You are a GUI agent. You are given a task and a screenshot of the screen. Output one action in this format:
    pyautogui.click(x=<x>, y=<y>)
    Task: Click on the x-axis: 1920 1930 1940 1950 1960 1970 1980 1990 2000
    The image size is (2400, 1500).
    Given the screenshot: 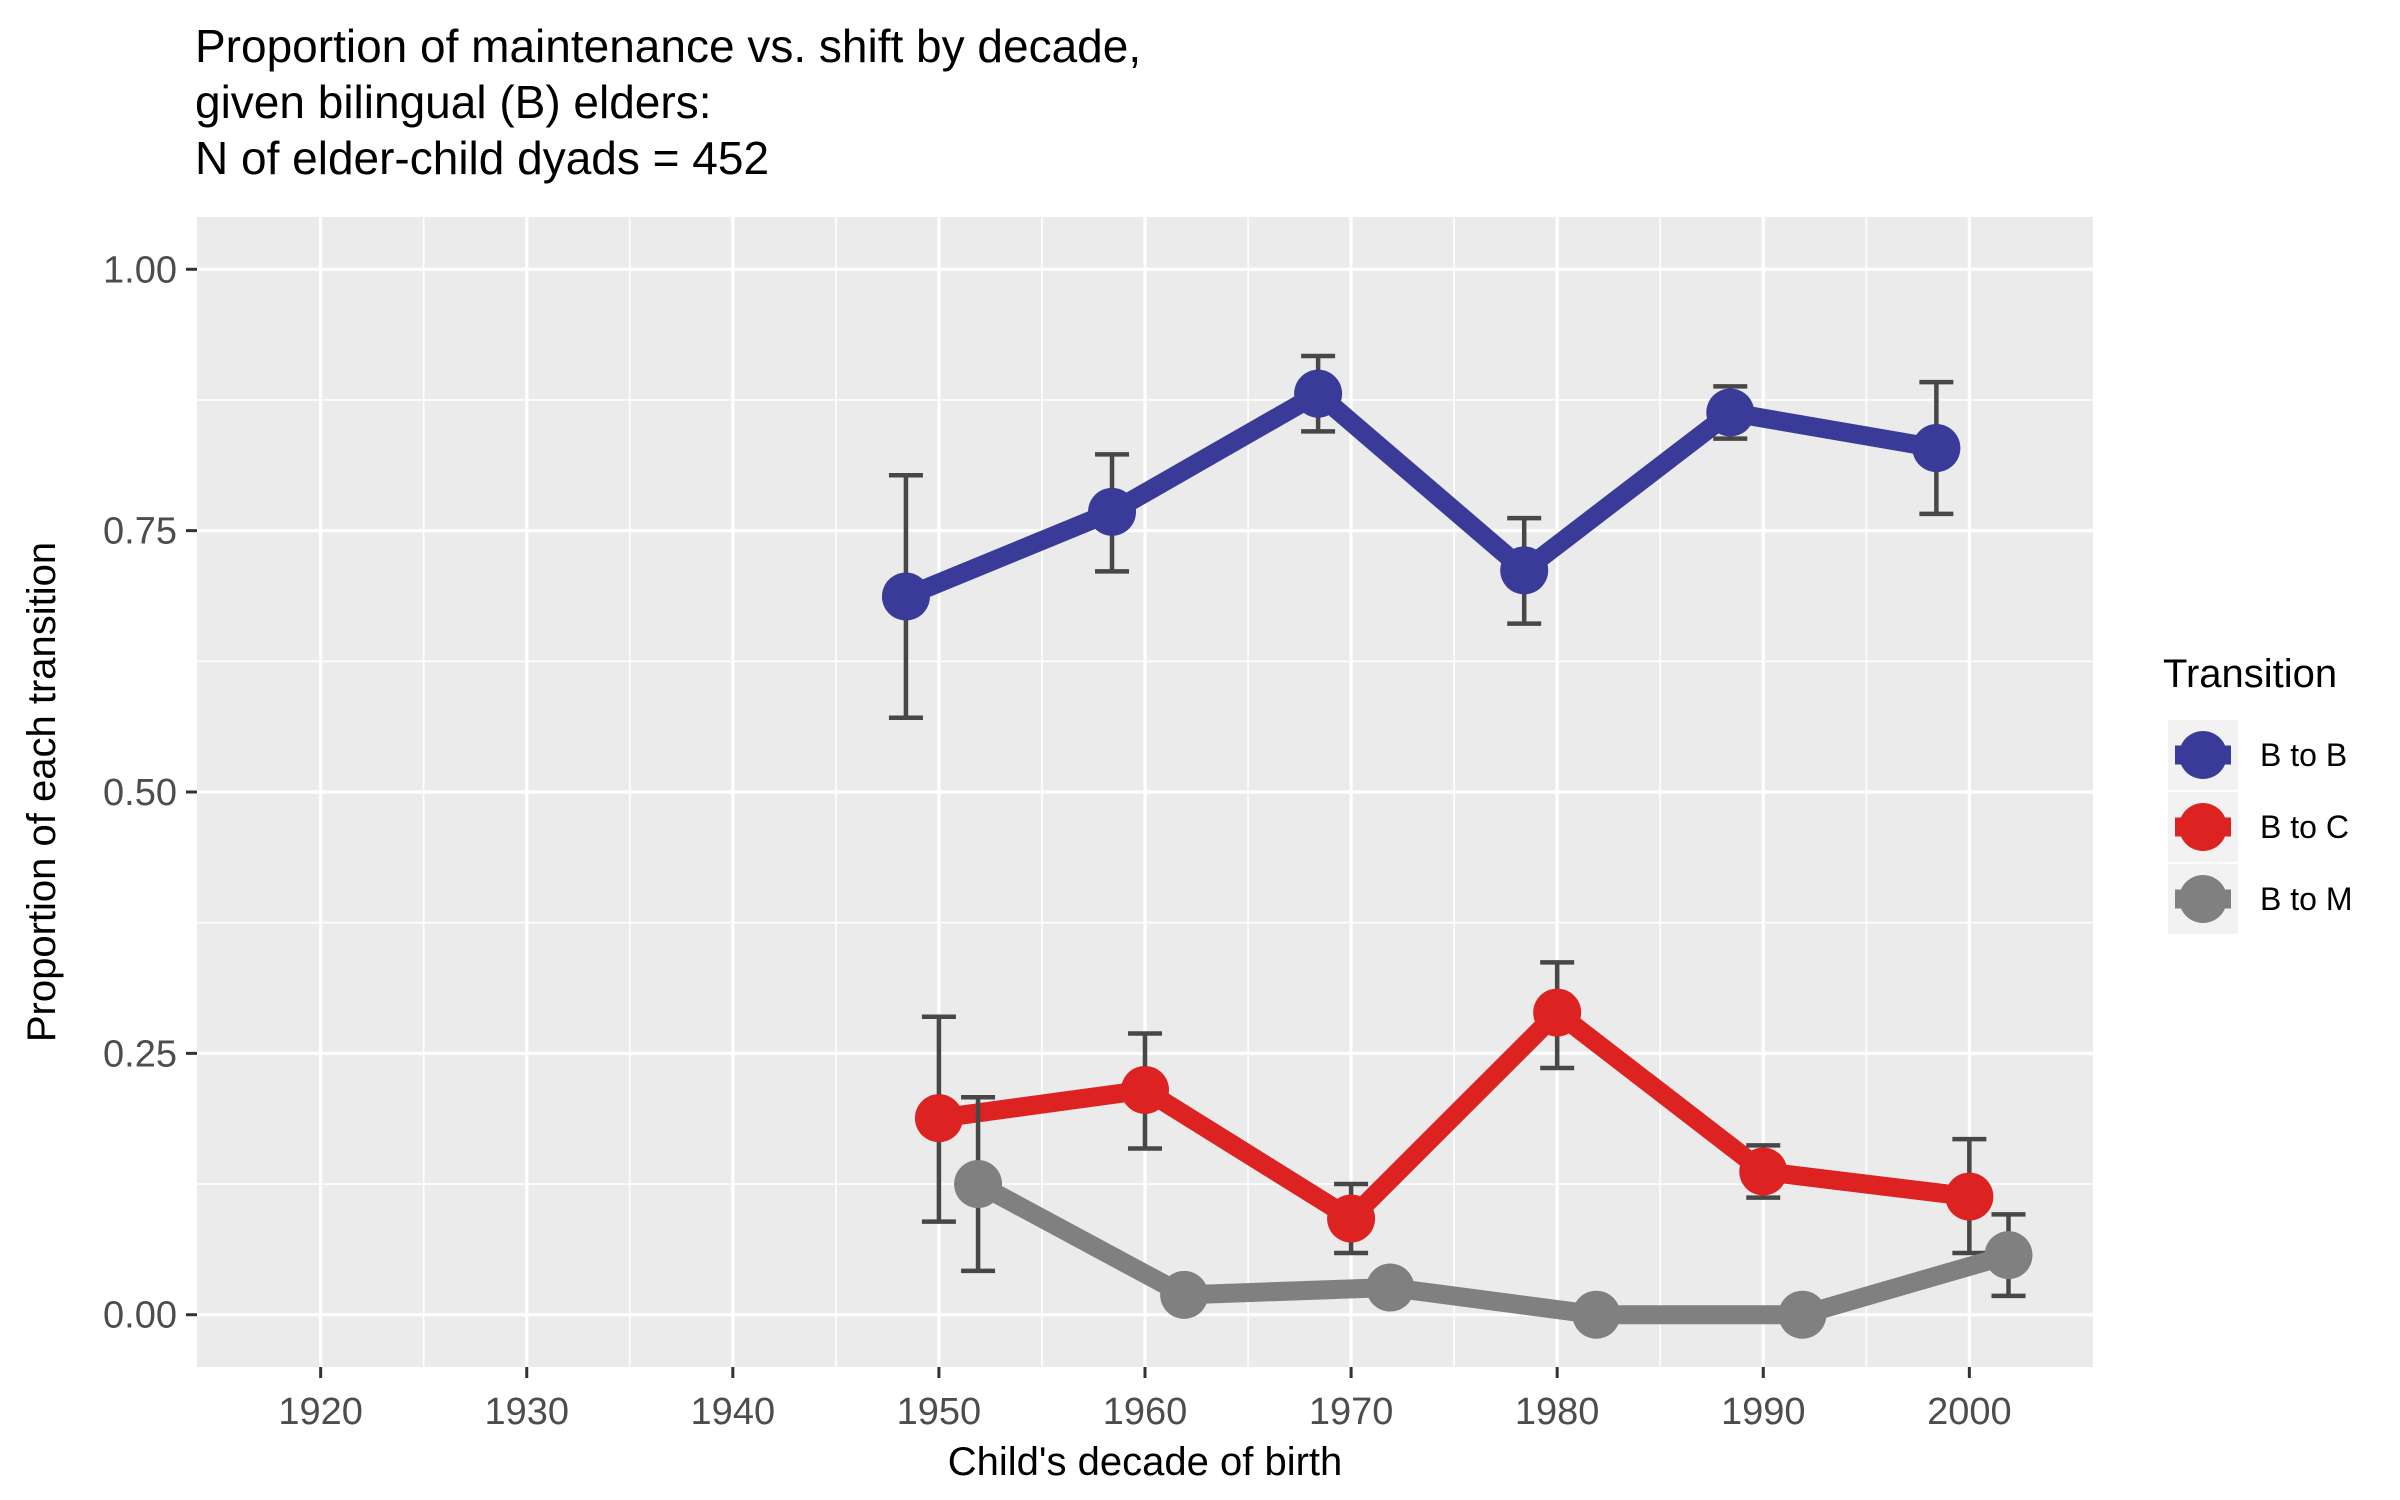 What is the action you would take?
    pyautogui.click(x=1145, y=1400)
    